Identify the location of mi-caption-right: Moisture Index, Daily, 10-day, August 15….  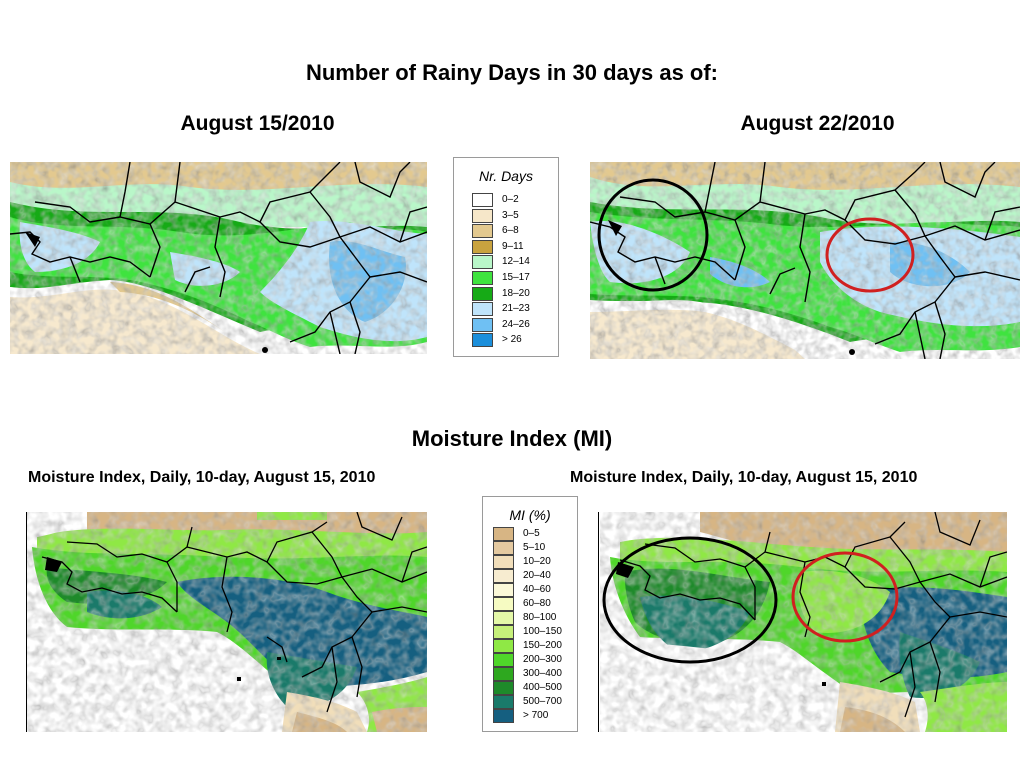
(744, 477).